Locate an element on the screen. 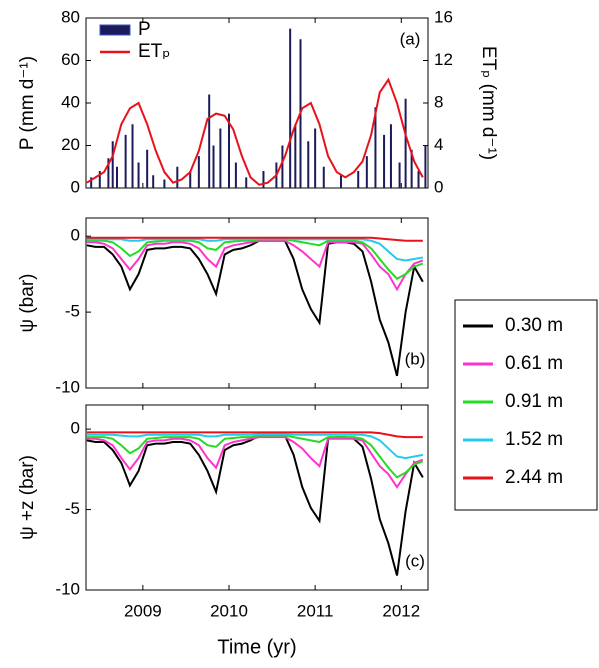 The height and width of the screenshot is (668, 599). y-axis-label: ψ +z (bar) is located at coordinates (27, 497).